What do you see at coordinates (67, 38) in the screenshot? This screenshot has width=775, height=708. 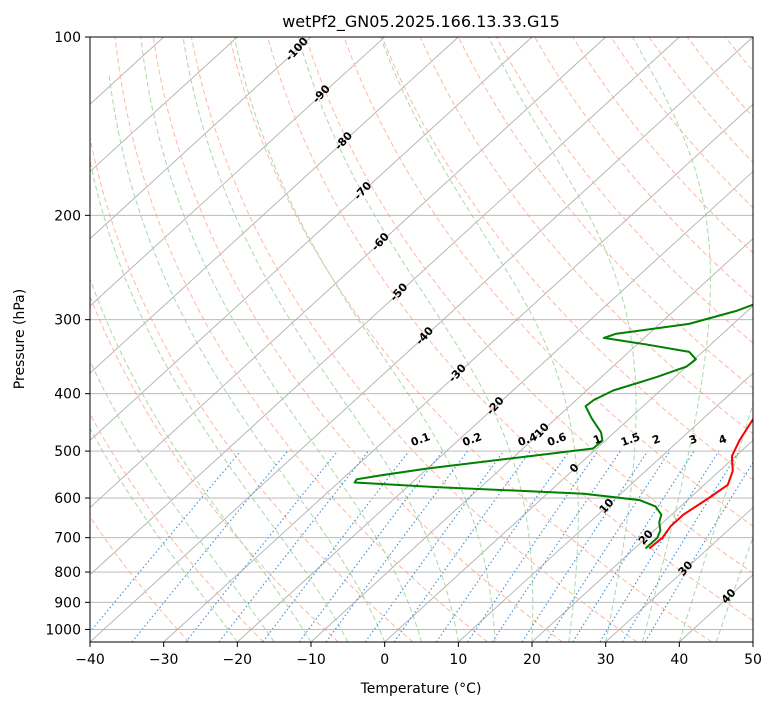 I see `y-tick-label: 100` at bounding box center [67, 38].